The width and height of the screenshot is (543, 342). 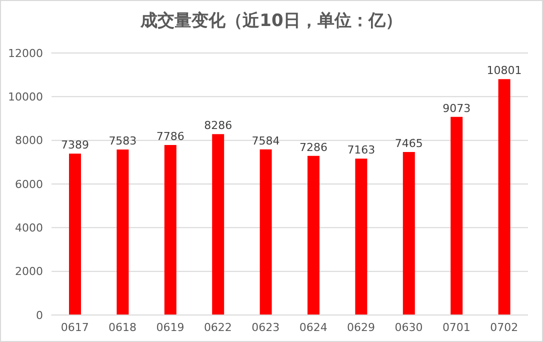 I want to click on data-label: 7465, so click(x=408, y=143).